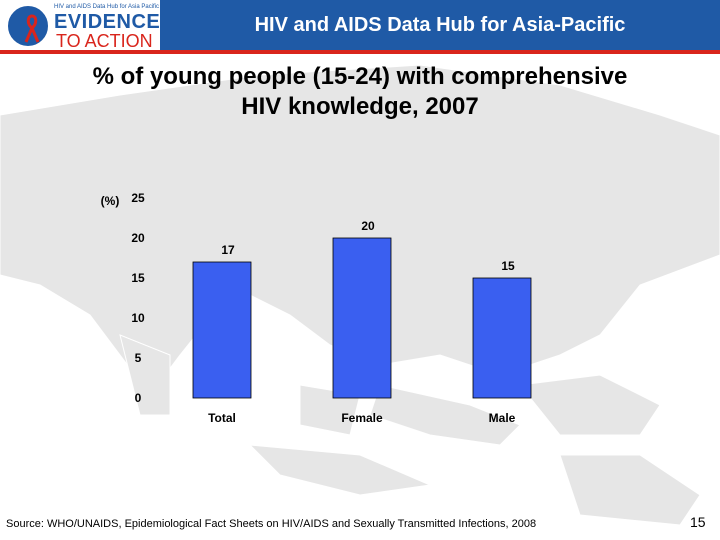 The width and height of the screenshot is (720, 540). I want to click on y-tick-label: 10, so click(138, 318).